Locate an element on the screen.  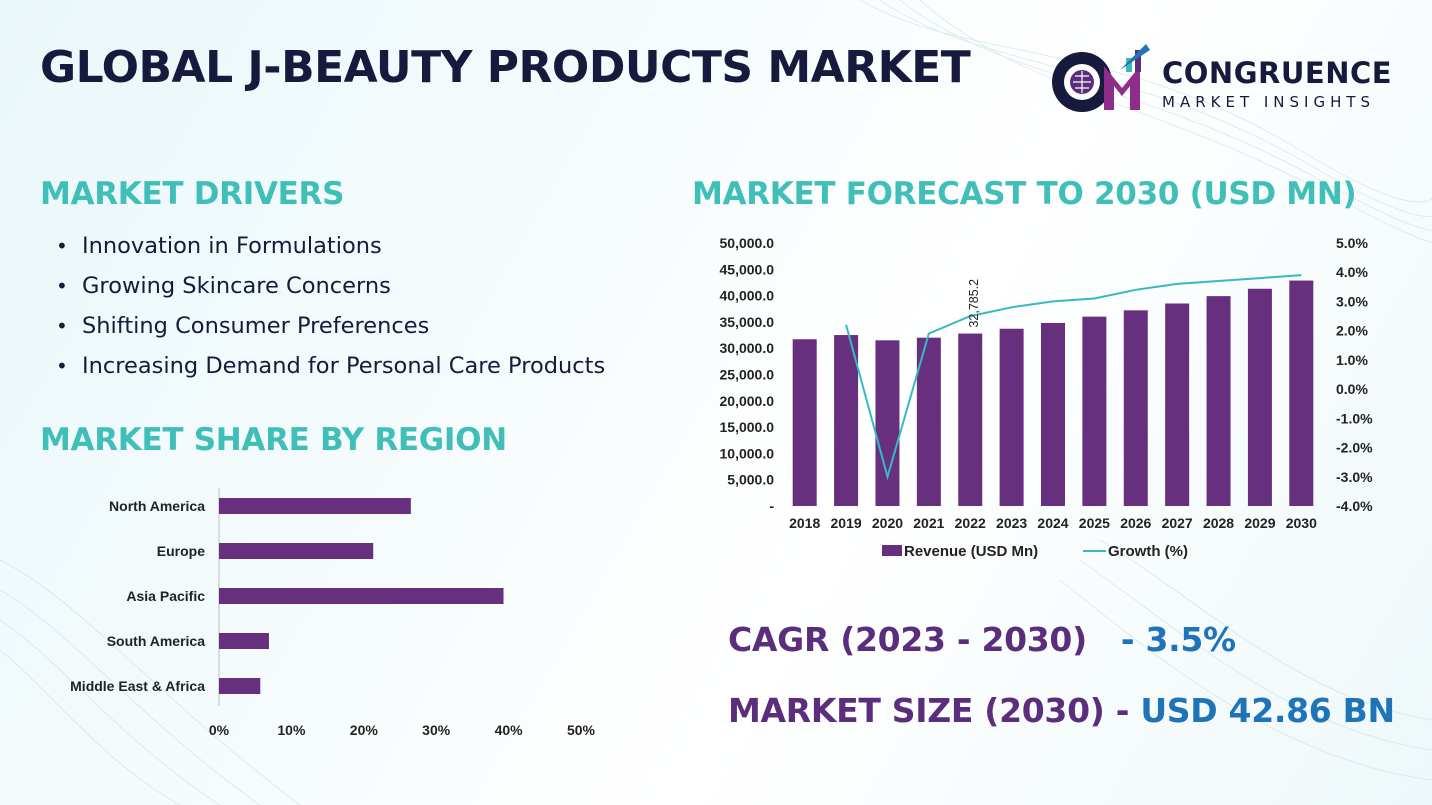
driver-text: Shifting Consumer Preferences is located at coordinates (256, 326).